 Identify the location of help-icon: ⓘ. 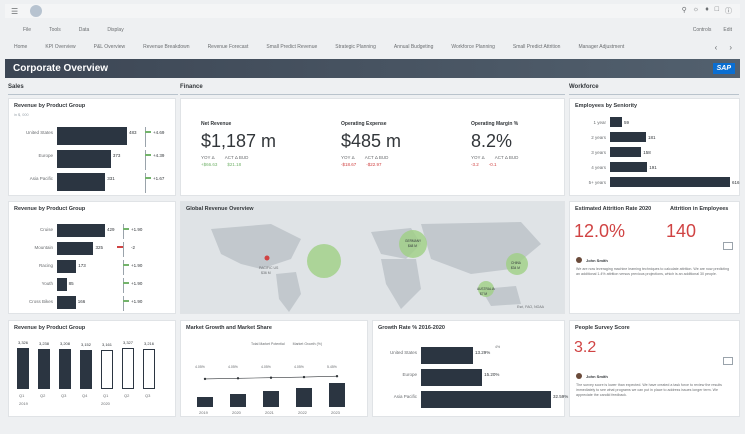
(728, 11).